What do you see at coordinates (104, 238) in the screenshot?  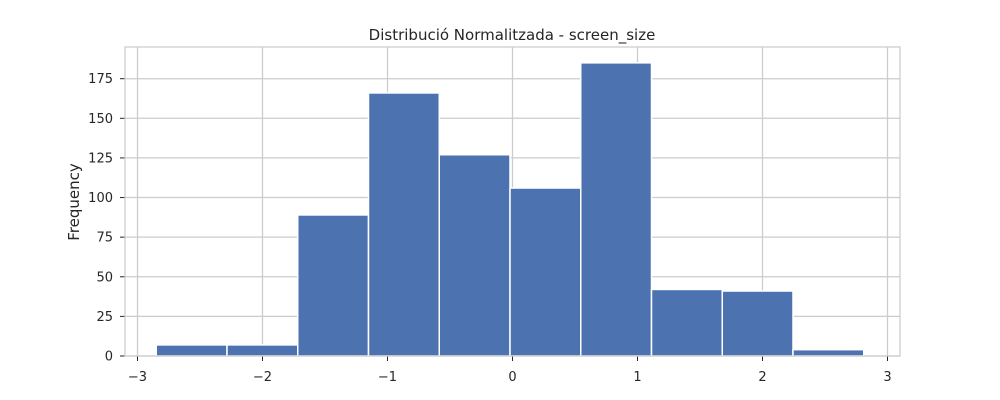 I see `y-tick-label: 75` at bounding box center [104, 238].